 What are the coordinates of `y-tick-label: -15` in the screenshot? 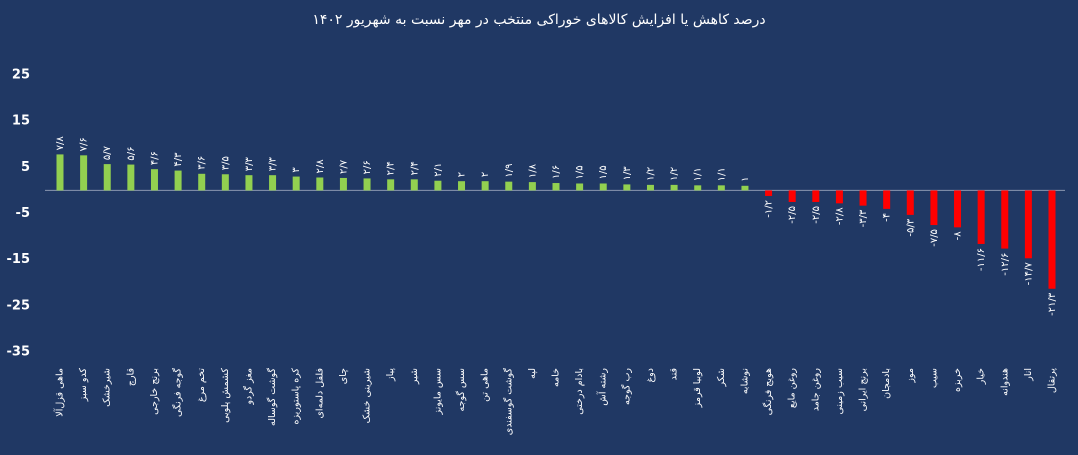 It's located at (19, 259).